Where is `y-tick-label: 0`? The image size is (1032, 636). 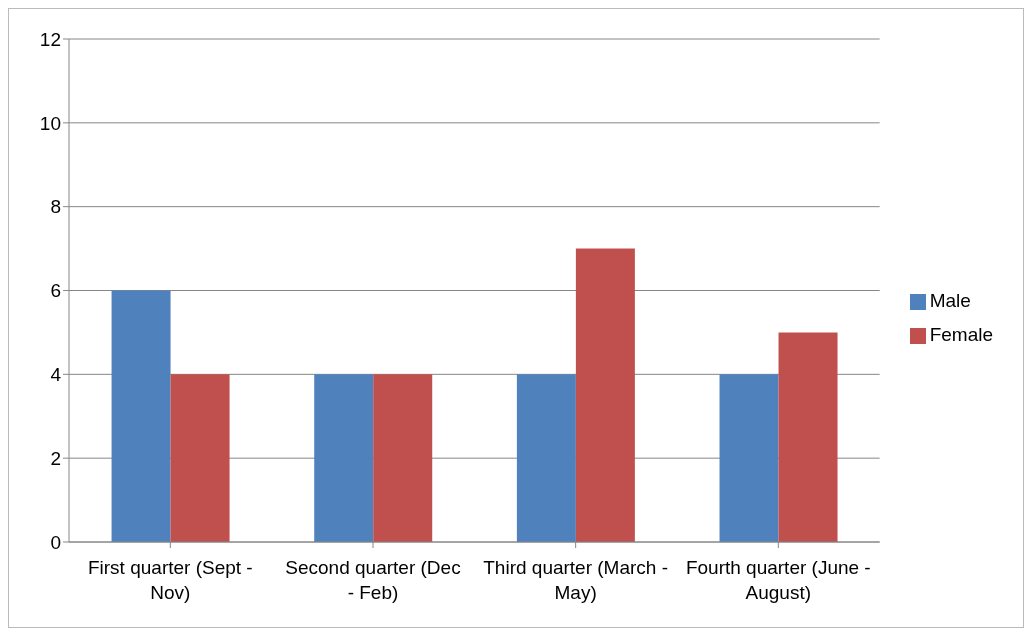
y-tick-label: 0 is located at coordinates (55, 542).